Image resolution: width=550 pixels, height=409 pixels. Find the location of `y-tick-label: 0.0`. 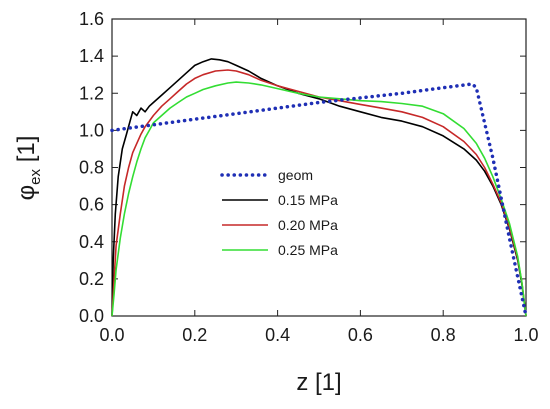

y-tick-label: 0.0 is located at coordinates (91, 316).